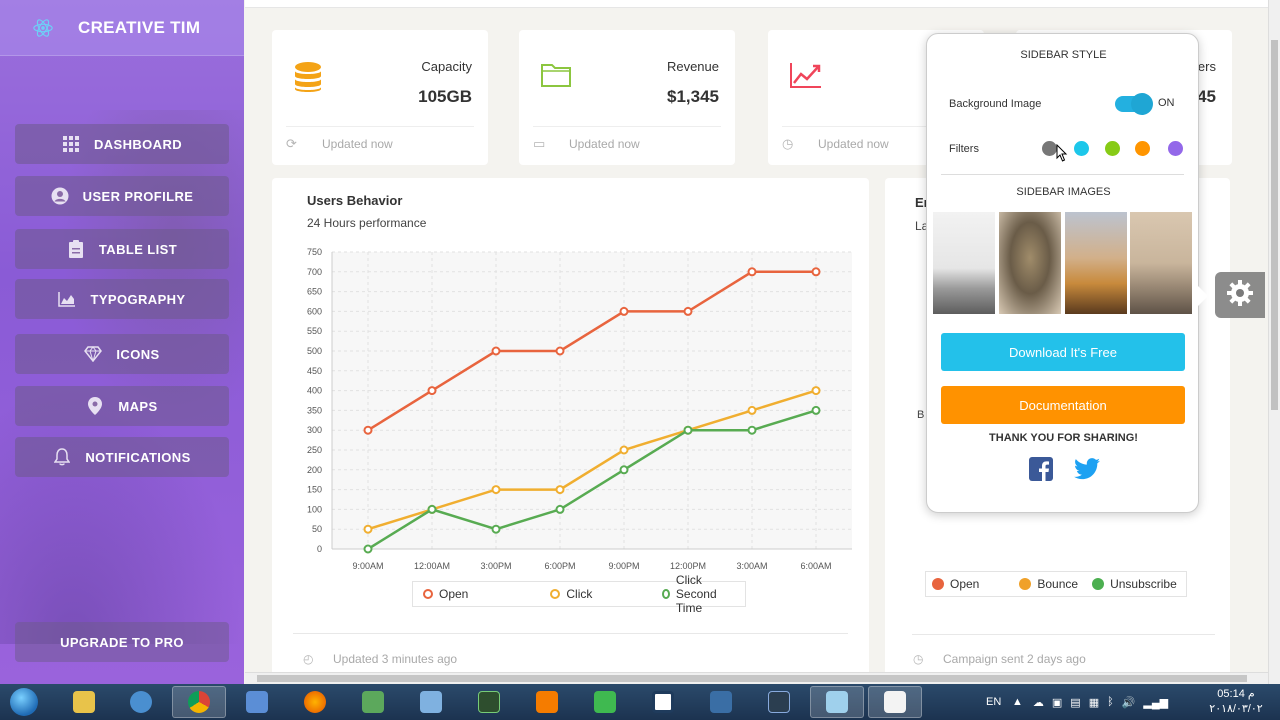  I want to click on filter-gray, so click(1049, 148).